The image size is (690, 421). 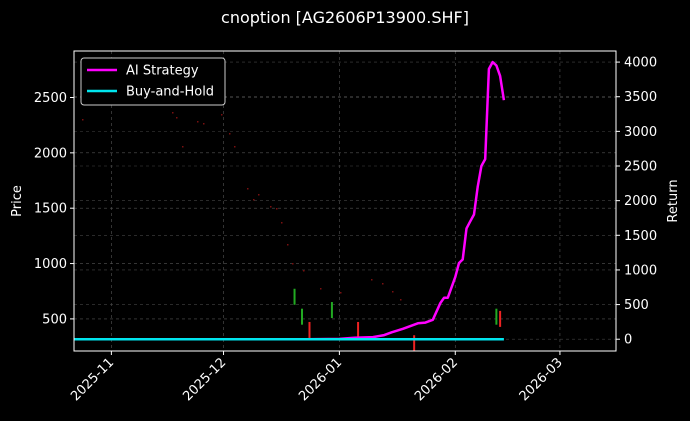 I want to click on svg-text: 2025-12, so click(x=204, y=379).